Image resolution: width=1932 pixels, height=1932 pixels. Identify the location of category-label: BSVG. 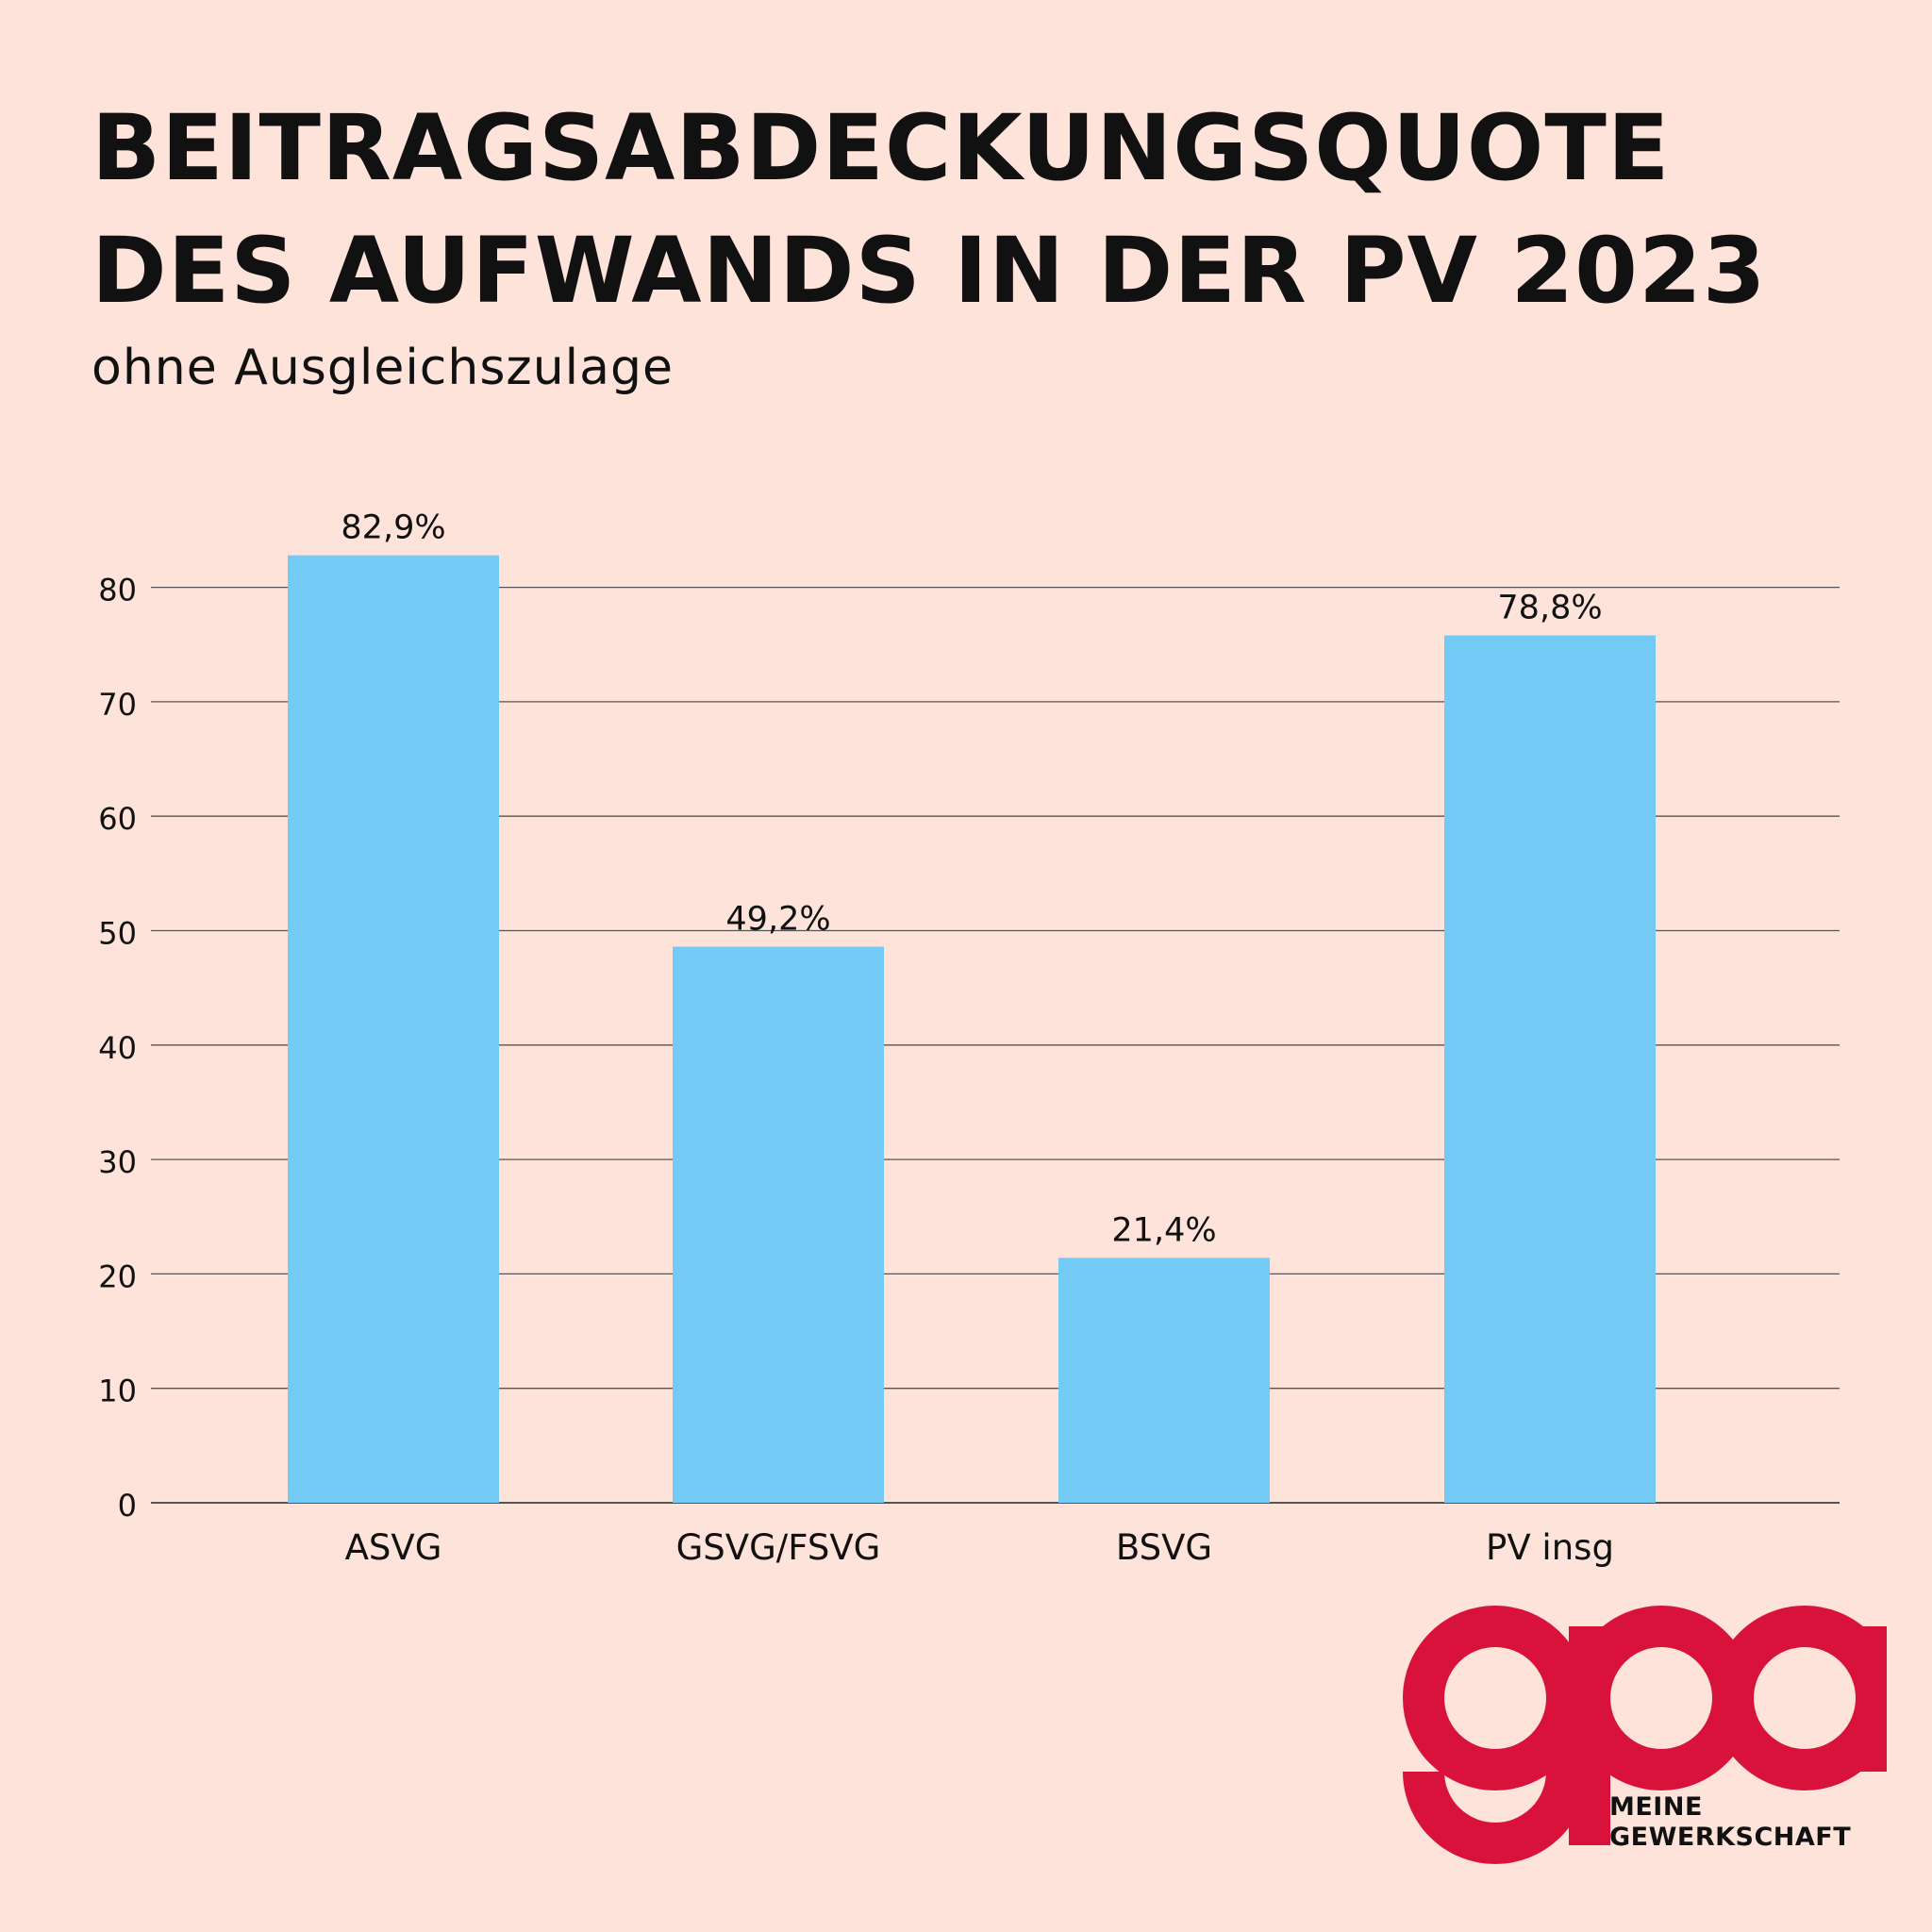
(1164, 1547).